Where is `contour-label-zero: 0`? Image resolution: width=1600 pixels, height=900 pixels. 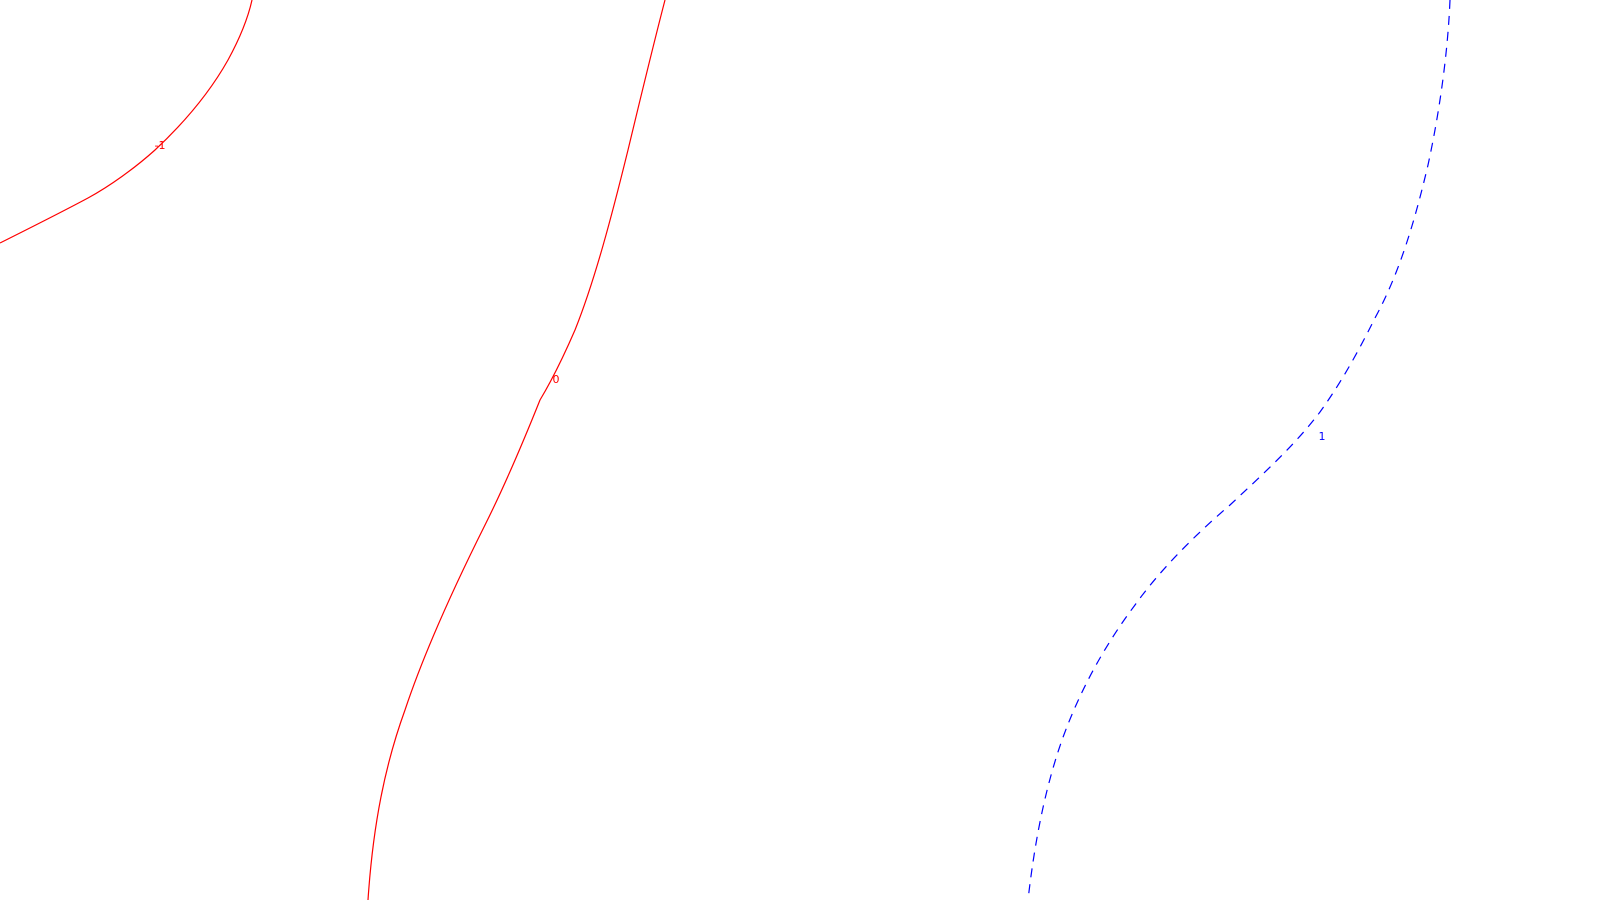
contour-label-zero: 0 is located at coordinates (556, 379).